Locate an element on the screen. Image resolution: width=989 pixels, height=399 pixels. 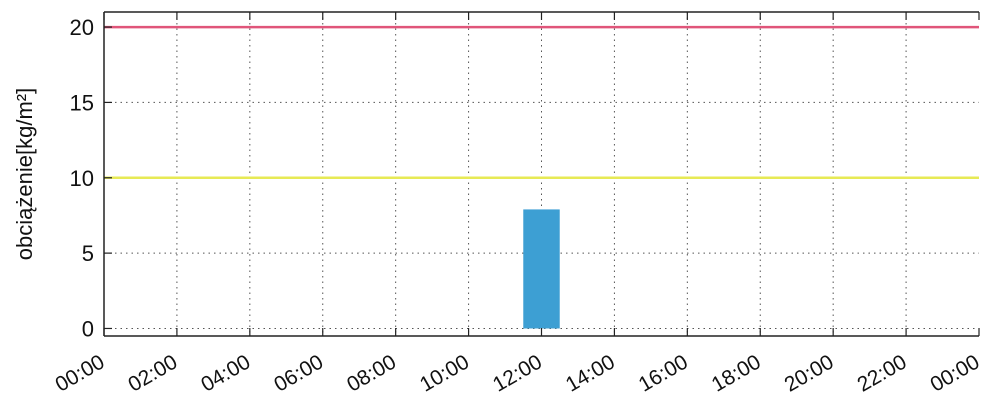
y-tick-label-3: 15 is located at coordinates (82, 102).